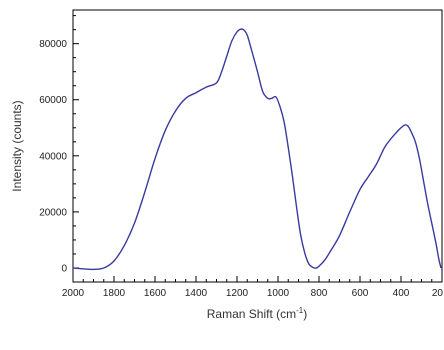 Image resolution: width=444 pixels, height=350 pixels. I want to click on x-tick-label: 1400, so click(196, 293).